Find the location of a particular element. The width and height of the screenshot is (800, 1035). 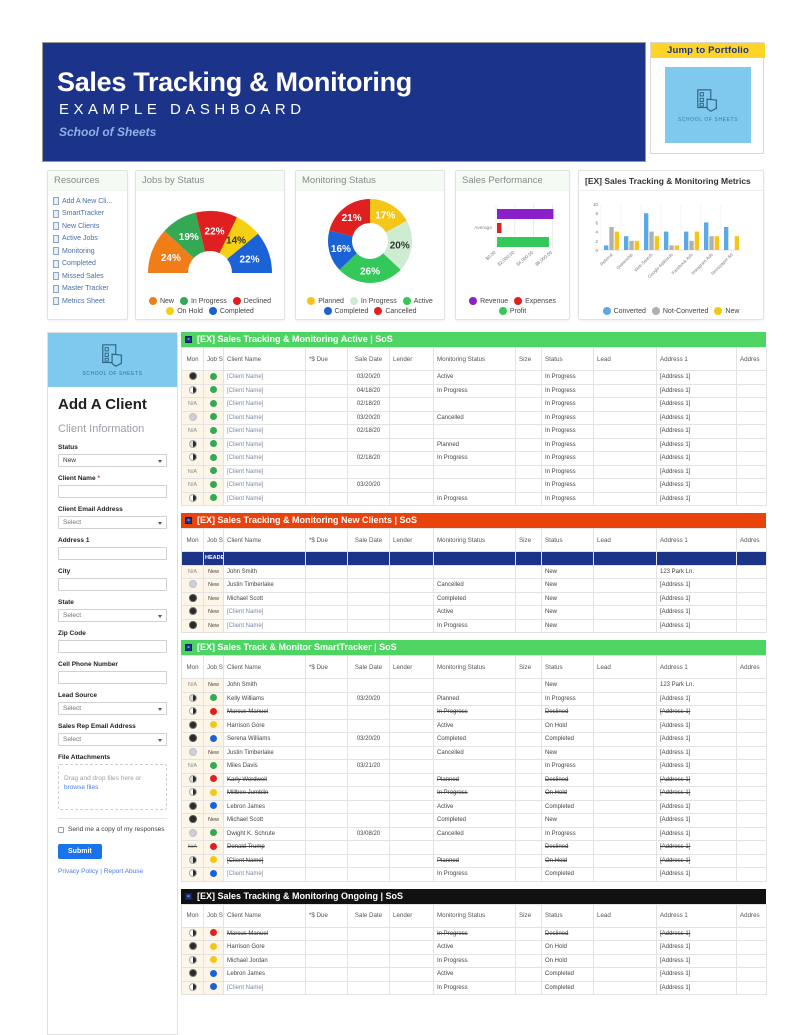

sidebar-item-active-jobs: Active Jobs is located at coordinates (90, 239).